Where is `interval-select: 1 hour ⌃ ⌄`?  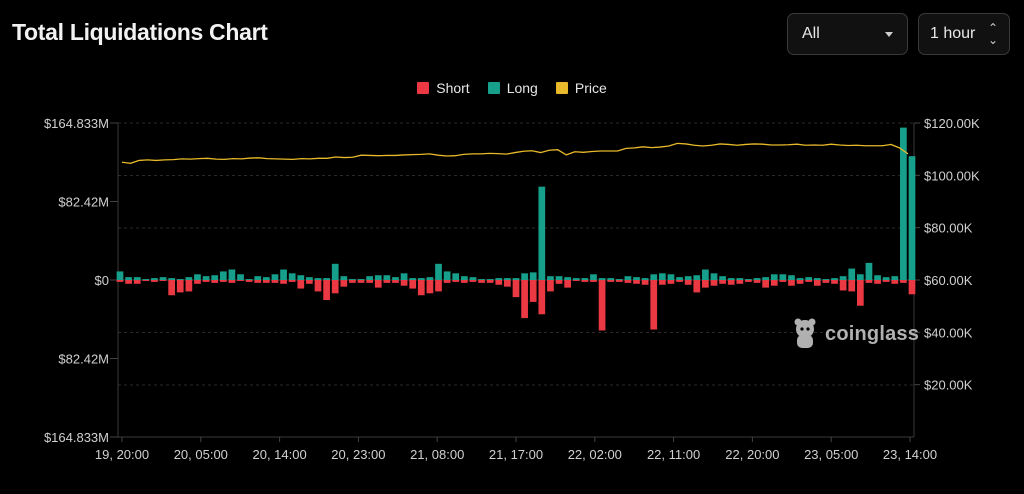 interval-select: 1 hour ⌃ ⌄ is located at coordinates (964, 34).